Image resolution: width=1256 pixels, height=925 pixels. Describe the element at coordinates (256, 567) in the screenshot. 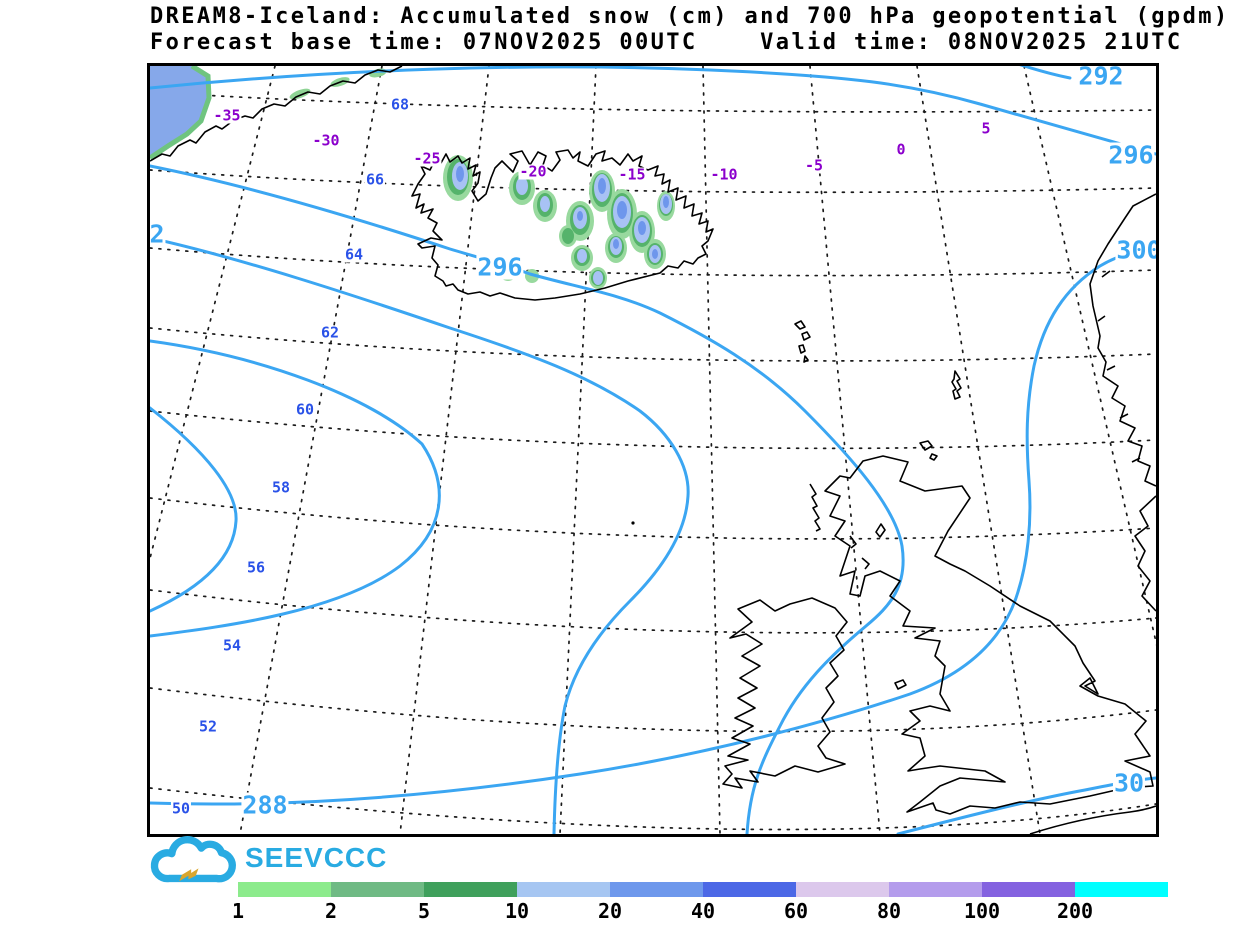

I see `latitude-label: 56` at that location.